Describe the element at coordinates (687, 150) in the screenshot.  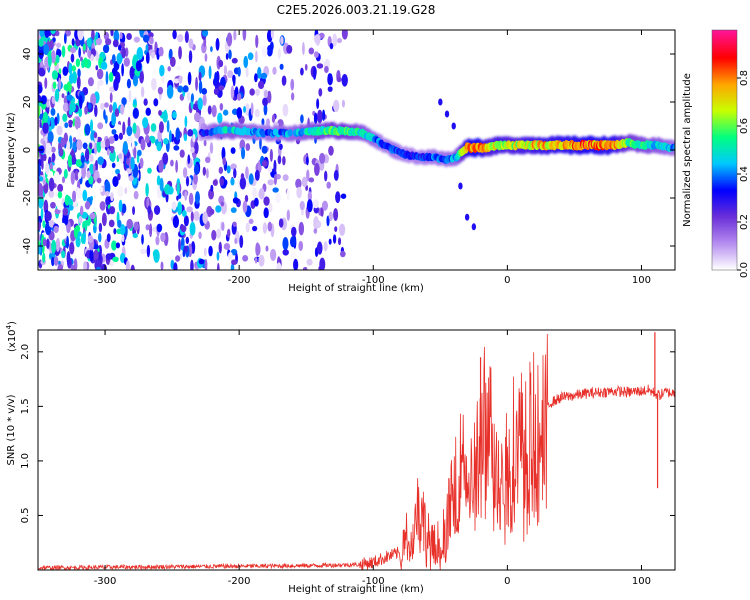
I see `colorbar-label: Normalized spectral amplitude` at that location.